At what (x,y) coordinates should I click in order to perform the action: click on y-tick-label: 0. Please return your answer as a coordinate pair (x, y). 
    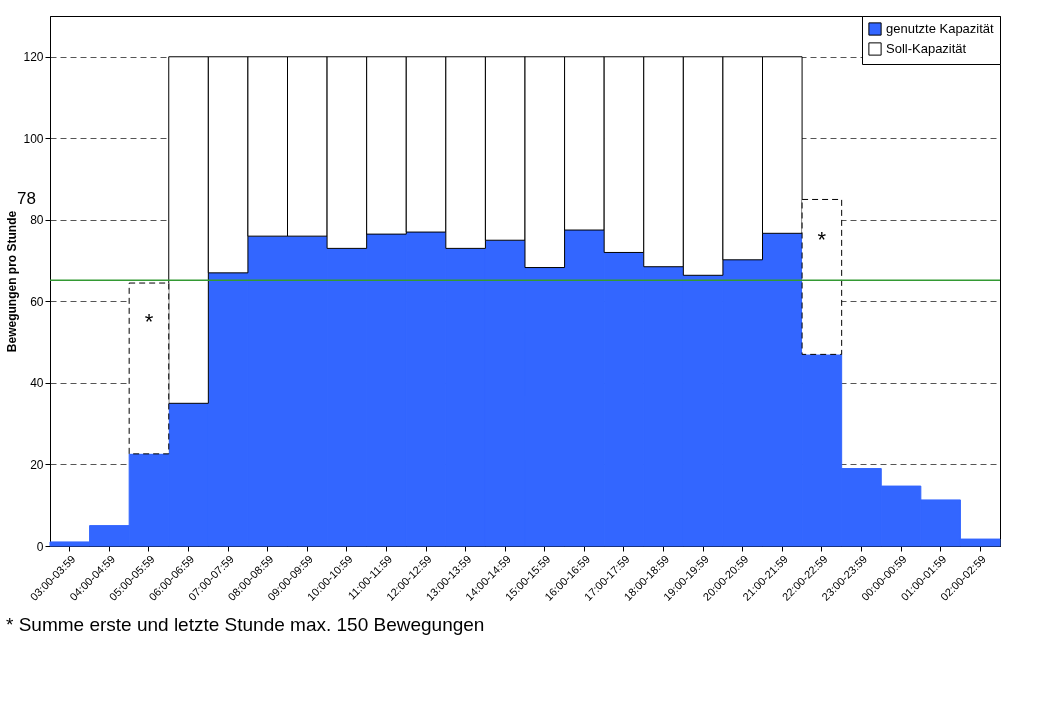
    Looking at the image, I should click on (40, 546).